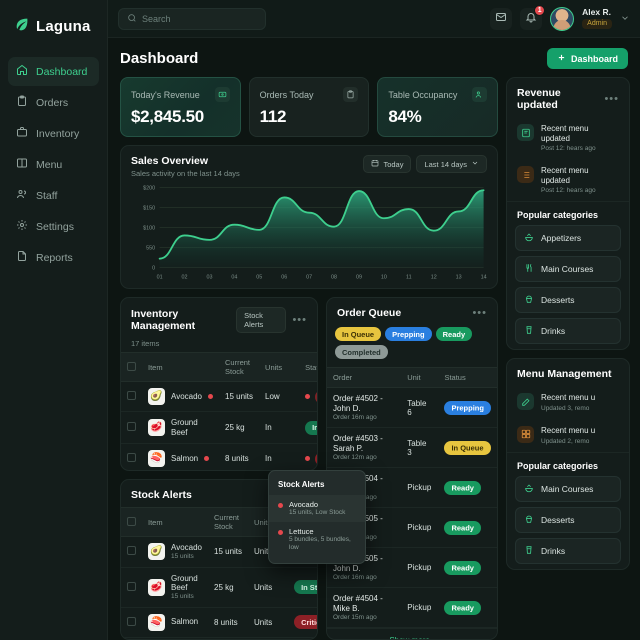 The height and width of the screenshot is (640, 640). What do you see at coordinates (317, 539) in the screenshot?
I see `popover-item: Lettuce 5 bundles, 5 bundles, low` at bounding box center [317, 539].